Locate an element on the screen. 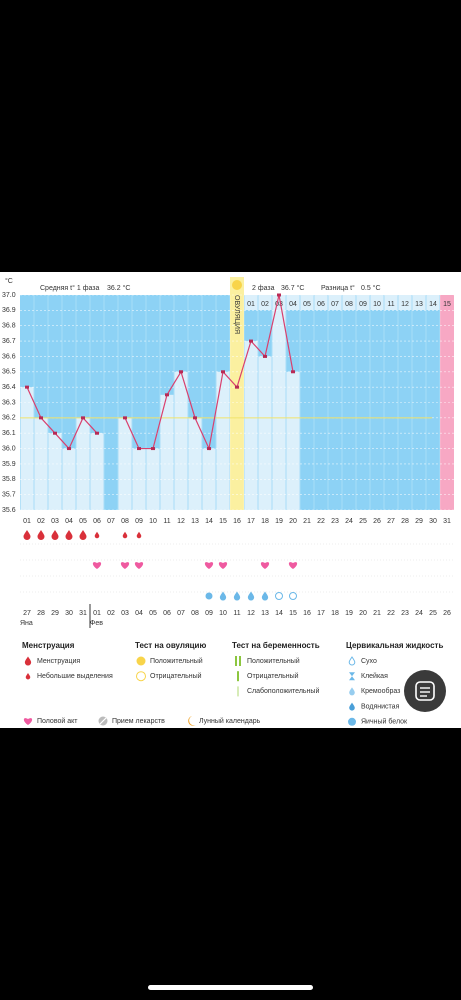 The image size is (461, 1000). x-tick-label: 07 is located at coordinates (111, 521).